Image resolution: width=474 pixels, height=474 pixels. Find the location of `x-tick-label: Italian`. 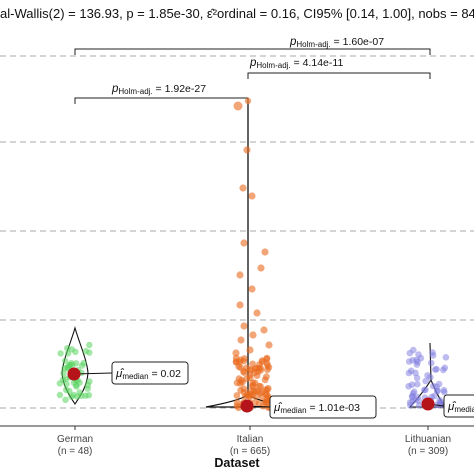

x-tick-label: Italian is located at coordinates (250, 439).